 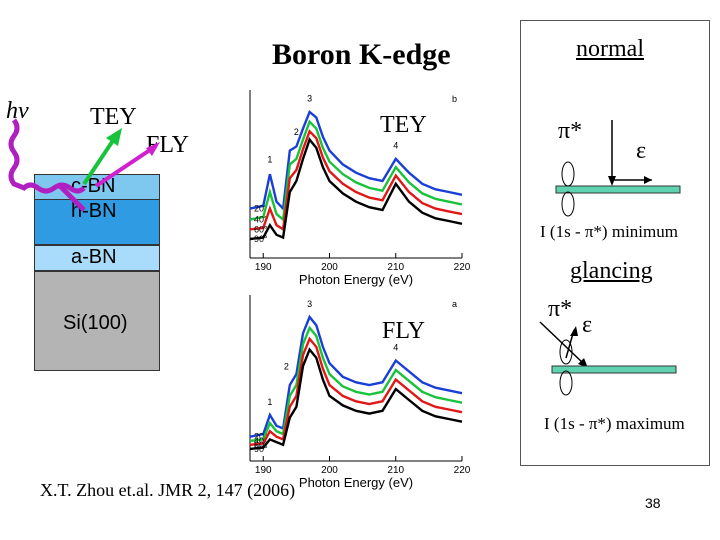 What do you see at coordinates (614, 423) in the screenshot?
I see `maximum-label: I (1s - π*) maximum` at bounding box center [614, 423].